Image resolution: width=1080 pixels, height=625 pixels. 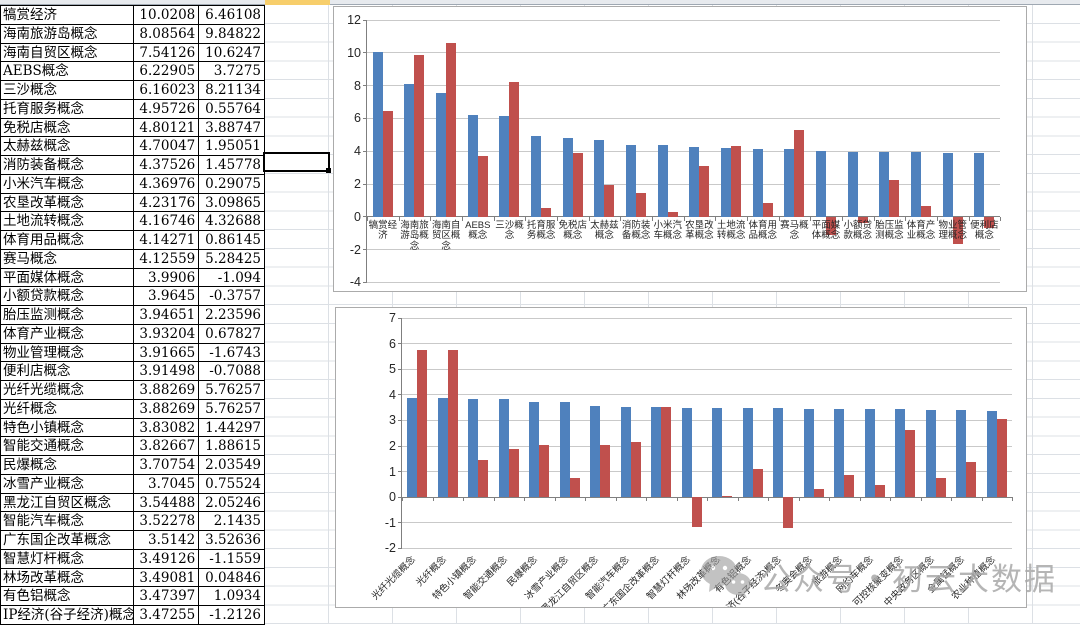 I want to click on value-b-cell: 3.70754, so click(x=167, y=465).